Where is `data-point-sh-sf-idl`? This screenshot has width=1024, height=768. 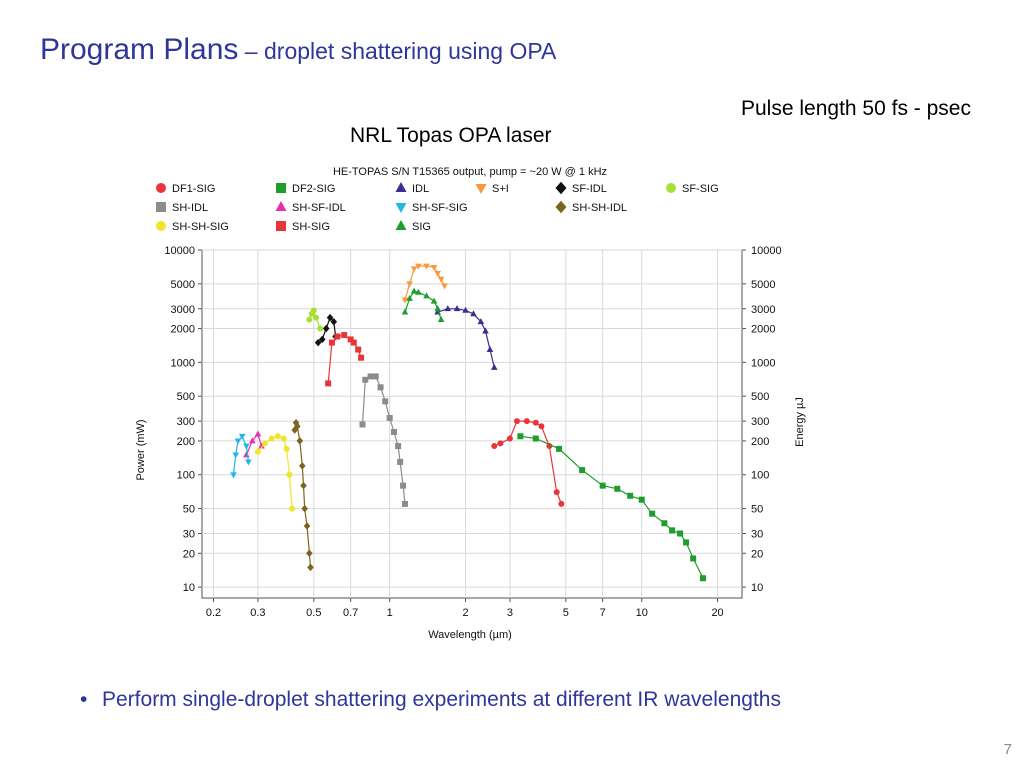
data-point-sh-sf-idl is located at coordinates (252, 440).